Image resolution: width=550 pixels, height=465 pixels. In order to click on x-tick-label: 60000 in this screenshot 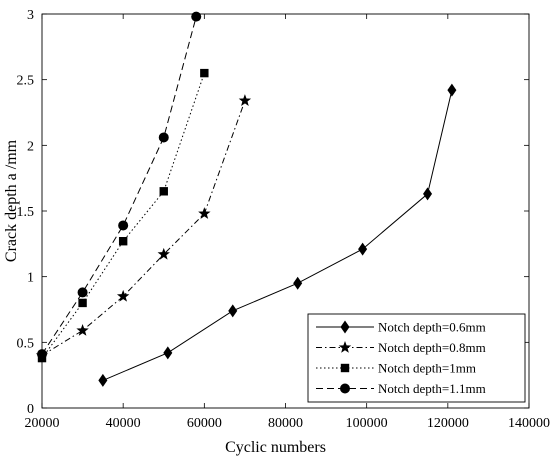, I will do `click(204, 423)`.